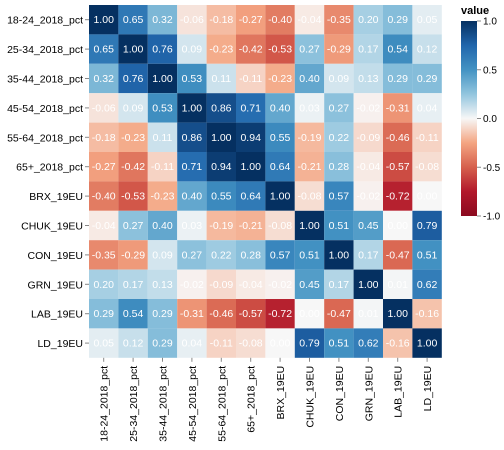 This screenshot has height=450, width=504. What do you see at coordinates (134, 404) in the screenshot?
I see `x-tick-label: 25-34_2018_pct` at bounding box center [134, 404].